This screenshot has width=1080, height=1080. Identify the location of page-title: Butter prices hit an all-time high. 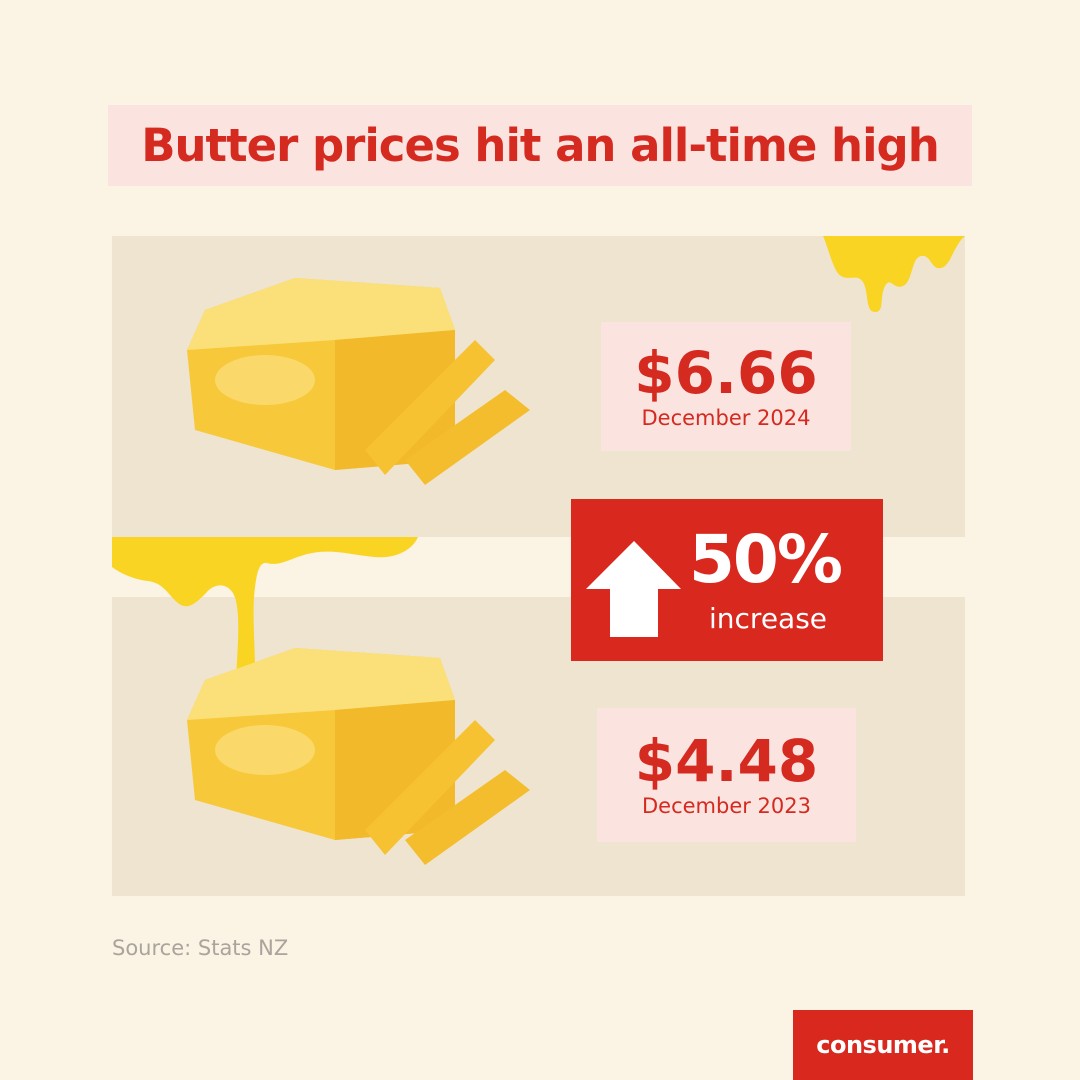
(540, 145).